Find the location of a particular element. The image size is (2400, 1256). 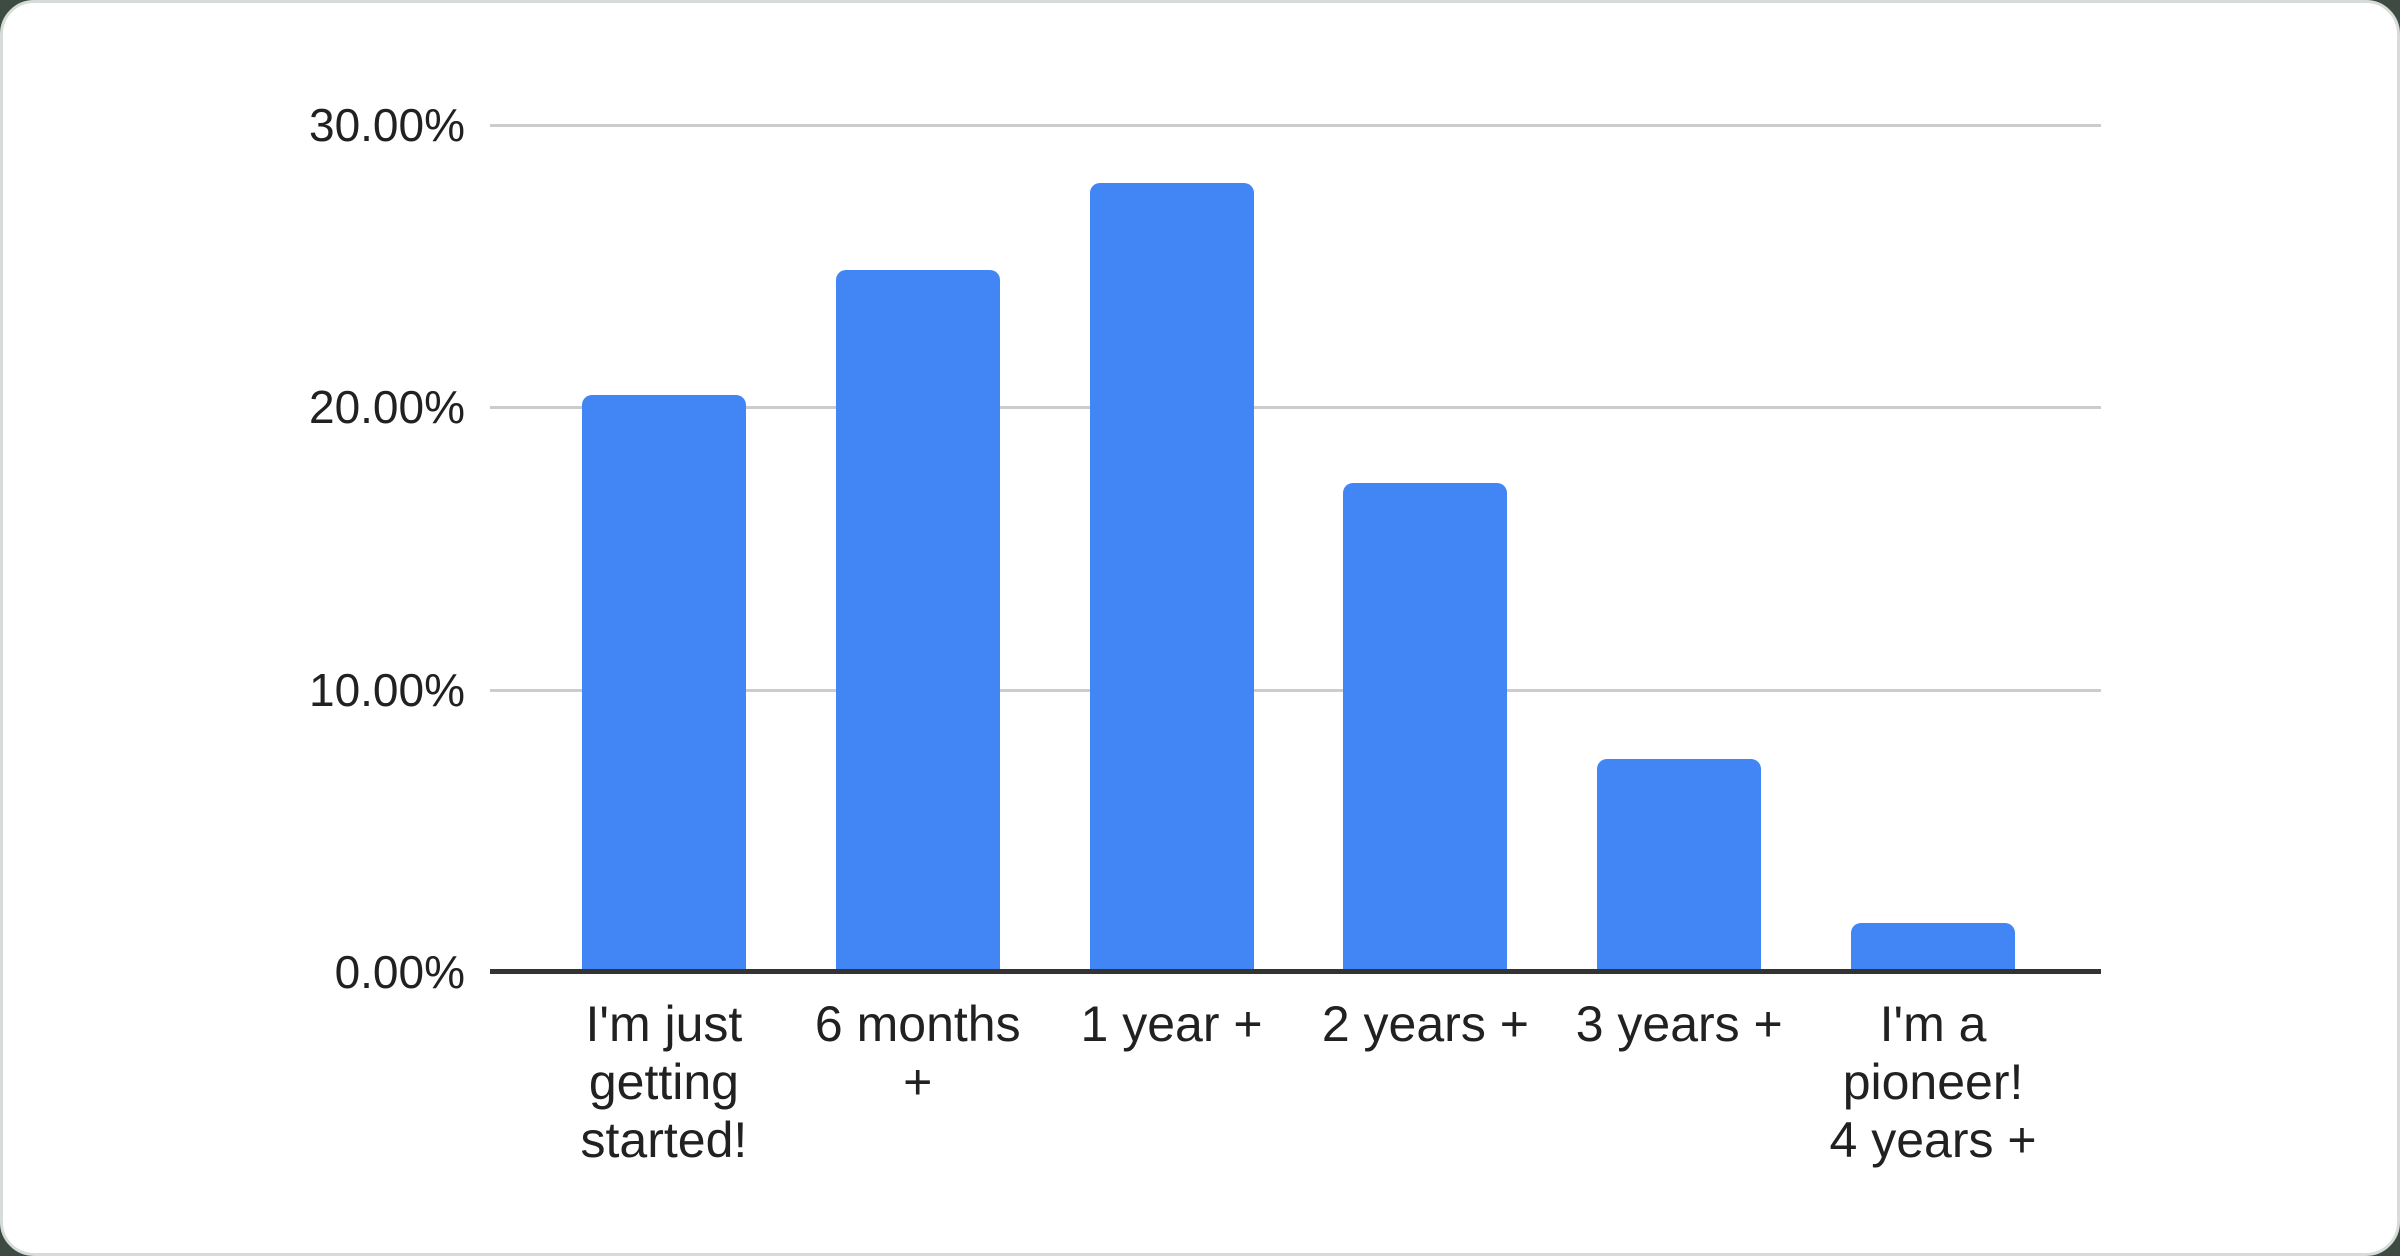

x-axis-label: 3 years + is located at coordinates (1679, 1082).